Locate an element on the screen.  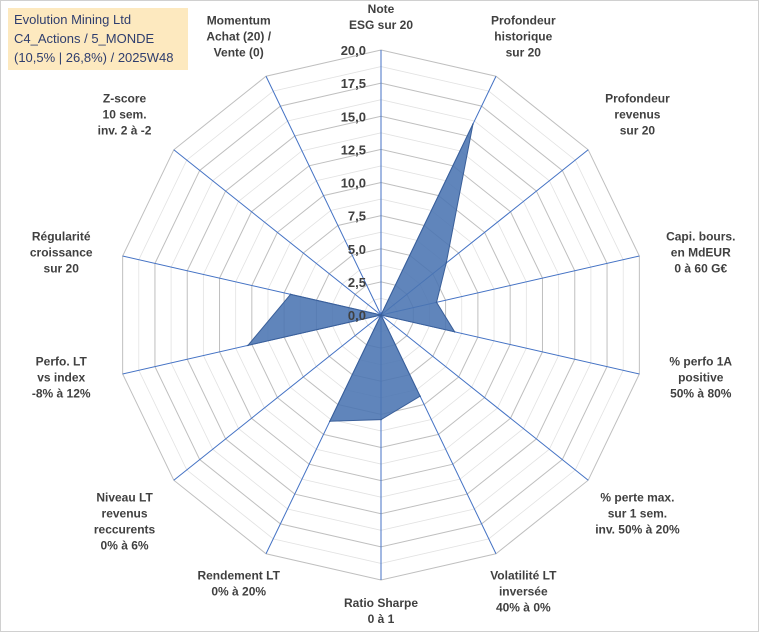
axis-label: Note ESG sur 20 is located at coordinates (381, 17).